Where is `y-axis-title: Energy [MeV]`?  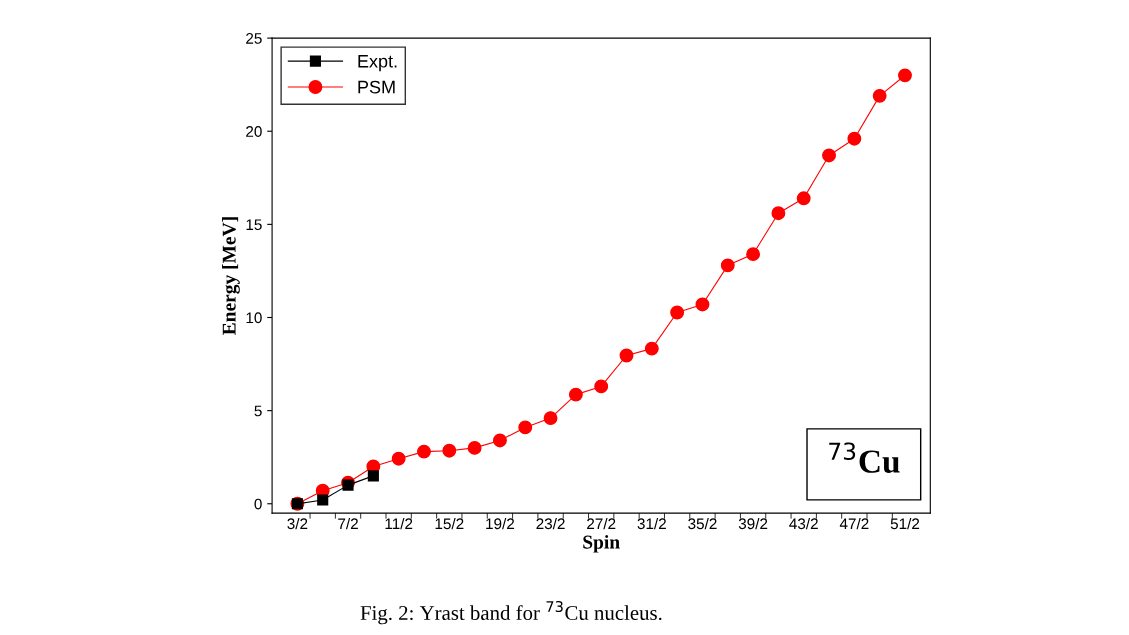 y-axis-title: Energy [MeV] is located at coordinates (231, 276).